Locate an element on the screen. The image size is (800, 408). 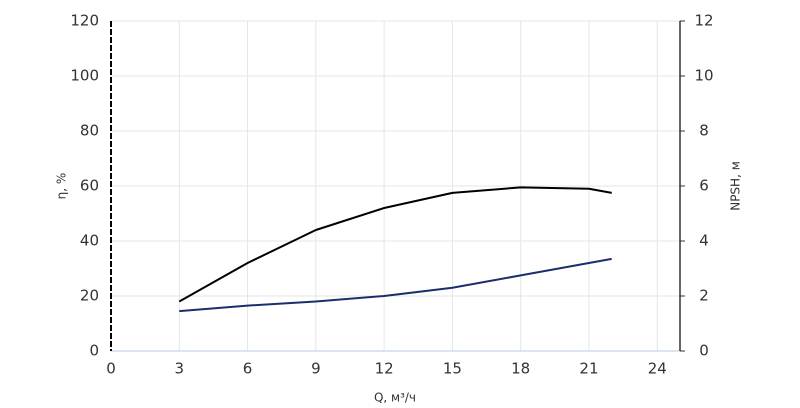
y-tick-label: 100 is located at coordinates (84, 76).